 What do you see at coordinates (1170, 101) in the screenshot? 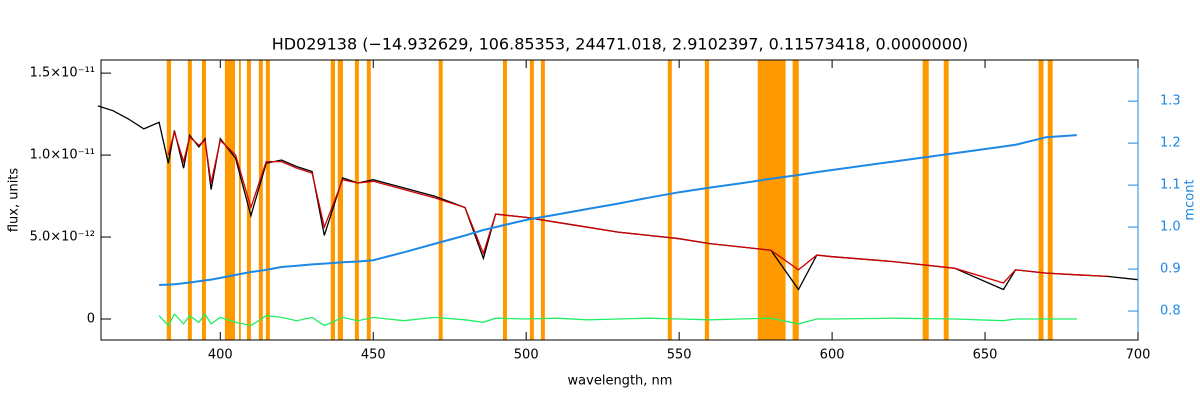
I see `y2-tick-label: 1.3` at bounding box center [1170, 101].